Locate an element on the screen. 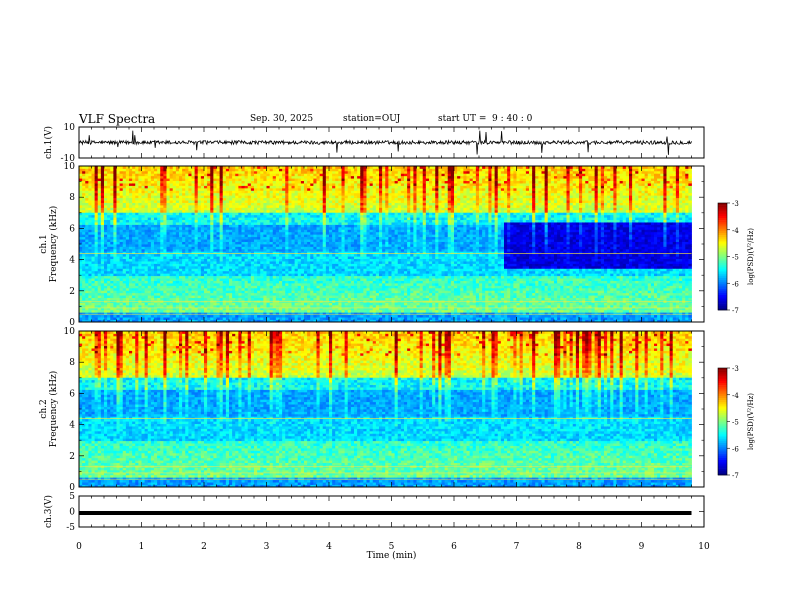 The height and width of the screenshot is (612, 792). ch1-spectrogram-ytick-3: 6 is located at coordinates (72, 229).